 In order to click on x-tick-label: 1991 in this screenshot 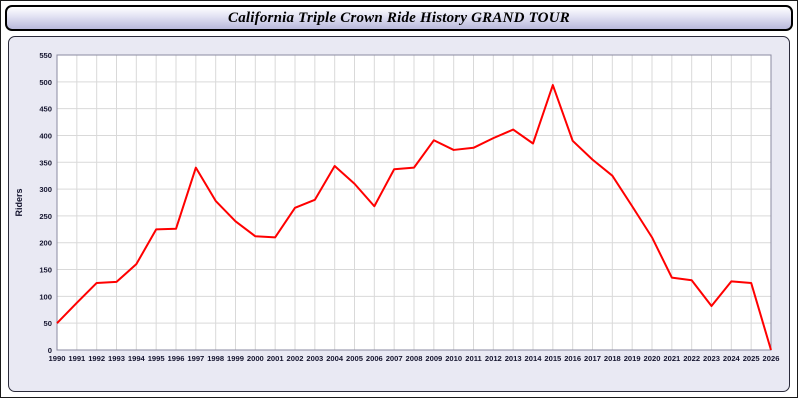, I will do `click(77, 358)`.